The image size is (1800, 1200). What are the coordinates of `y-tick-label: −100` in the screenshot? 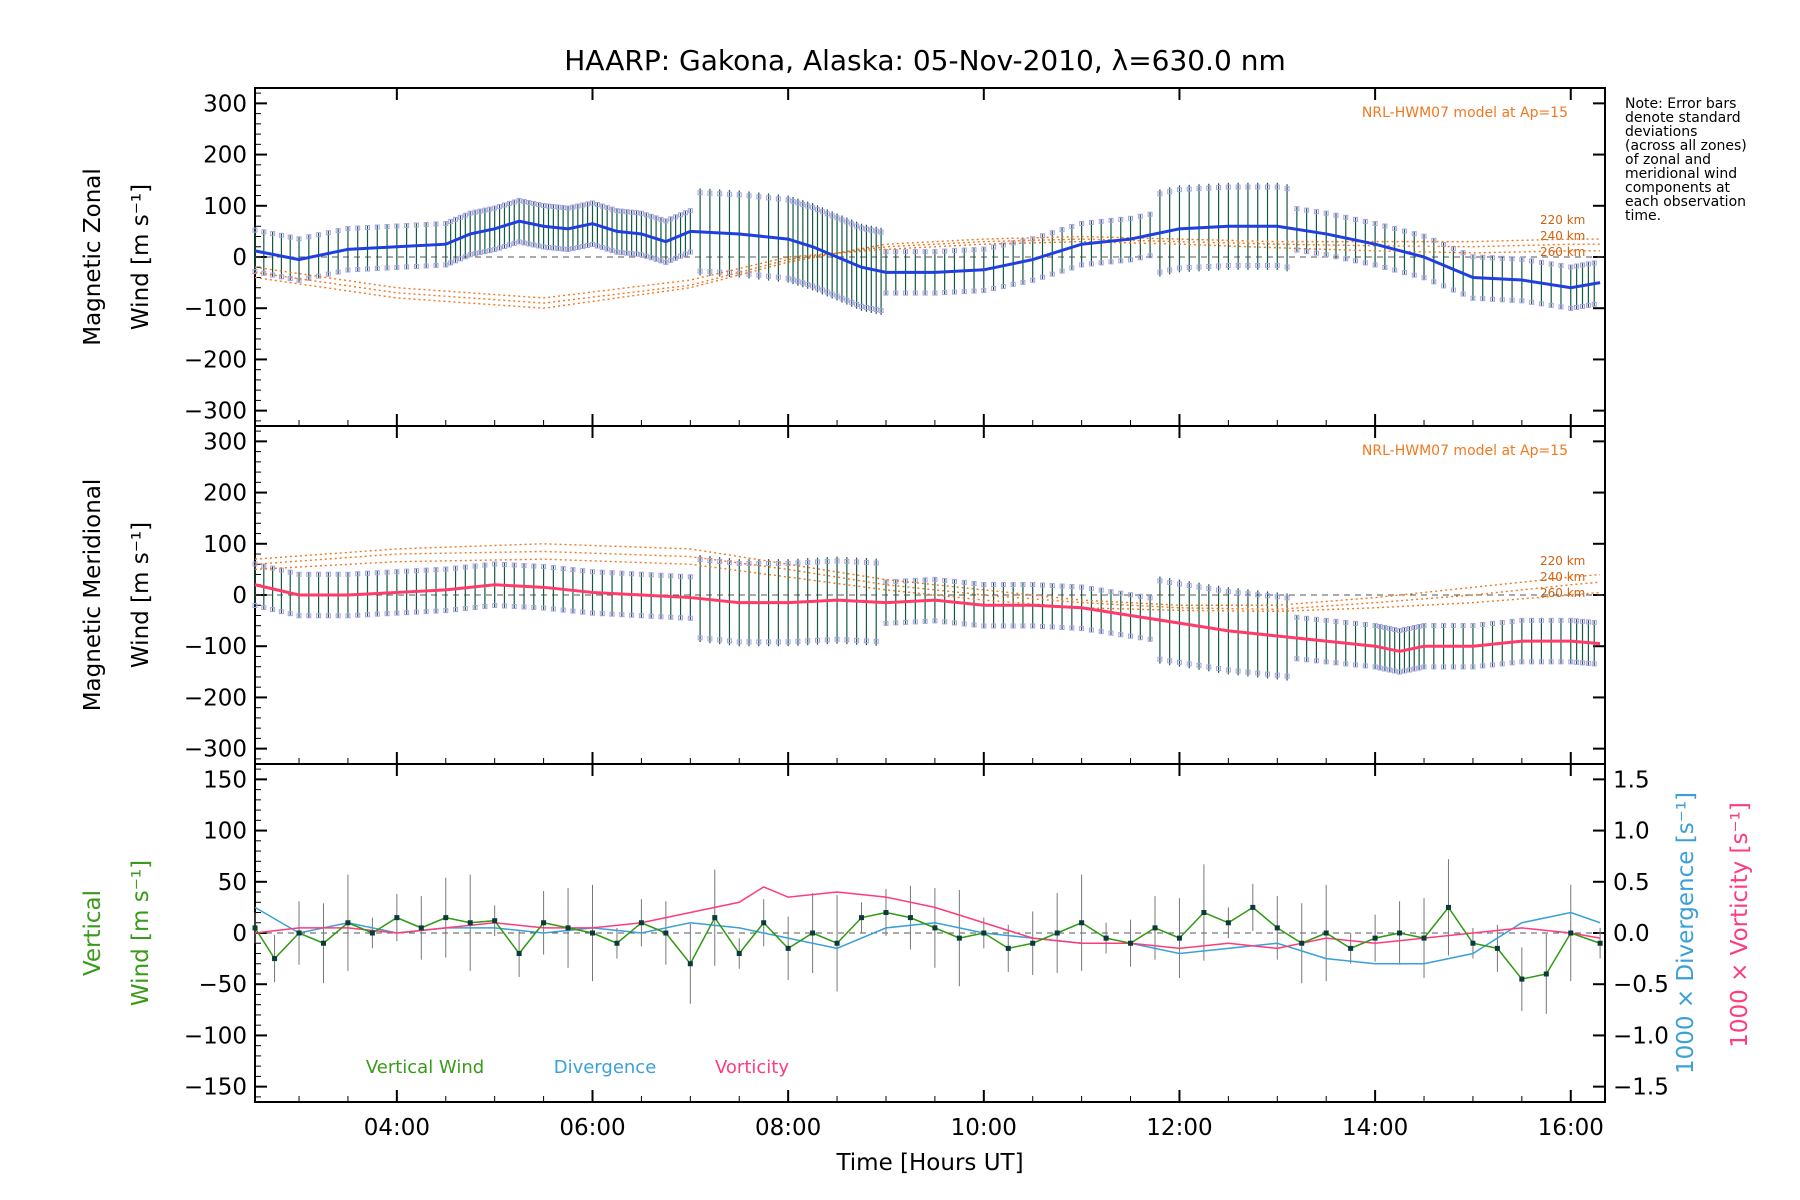 It's located at (215, 1036).